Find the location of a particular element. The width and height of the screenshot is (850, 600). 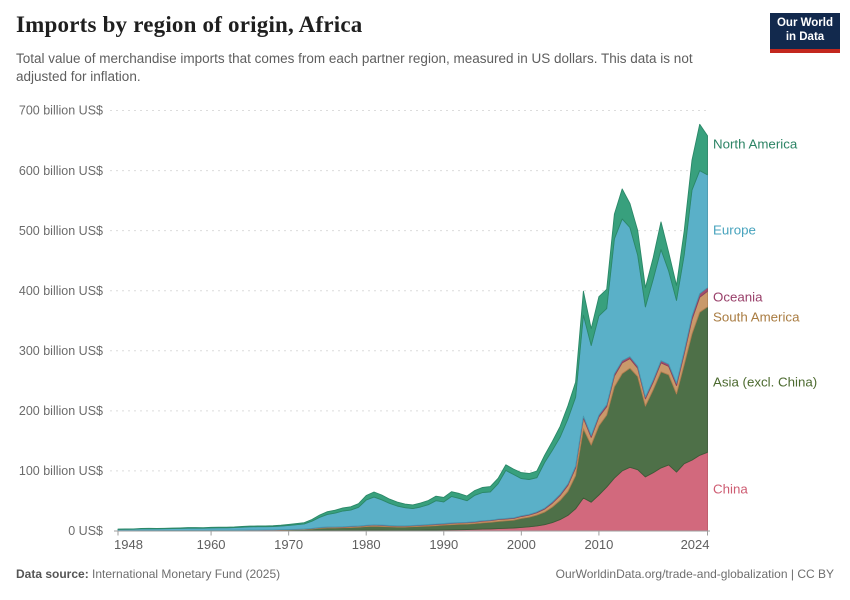

y-tick-label: 200 billion US$ is located at coordinates (61, 411).